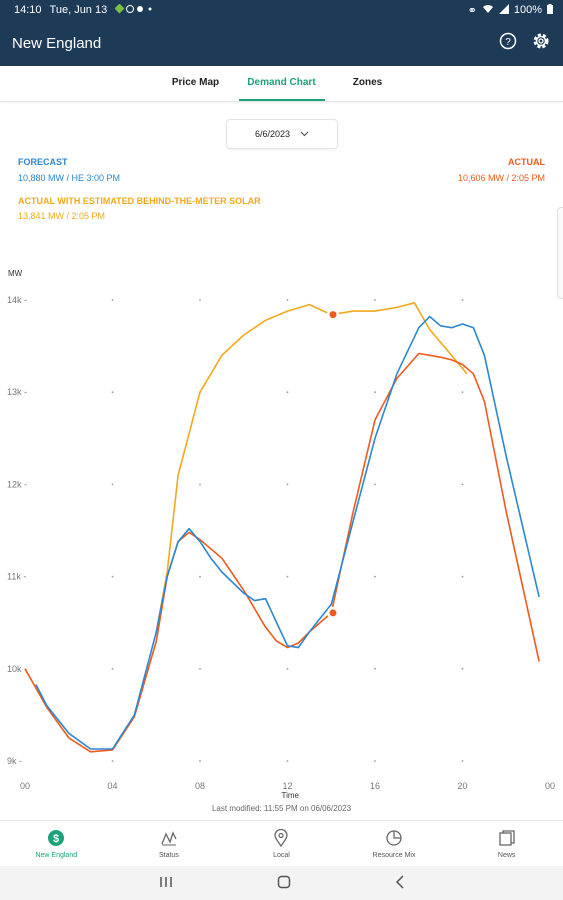 This screenshot has width=563, height=900. Describe the element at coordinates (291, 795) in the screenshot. I see `x-axis-label: Time` at that location.